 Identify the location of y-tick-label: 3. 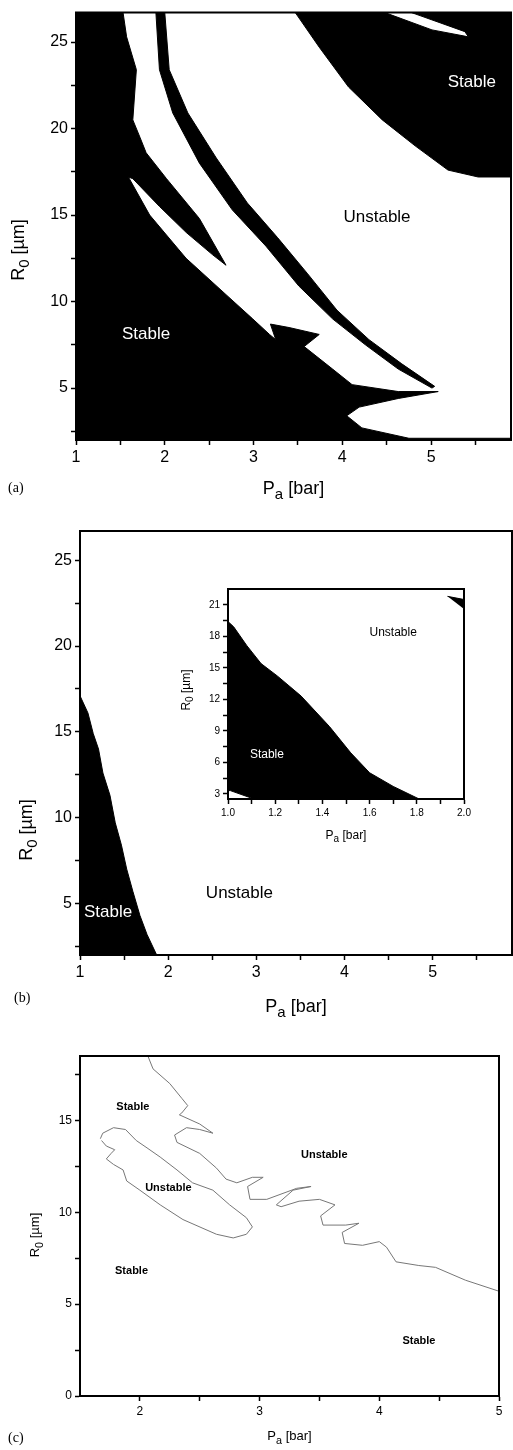
(217, 793).